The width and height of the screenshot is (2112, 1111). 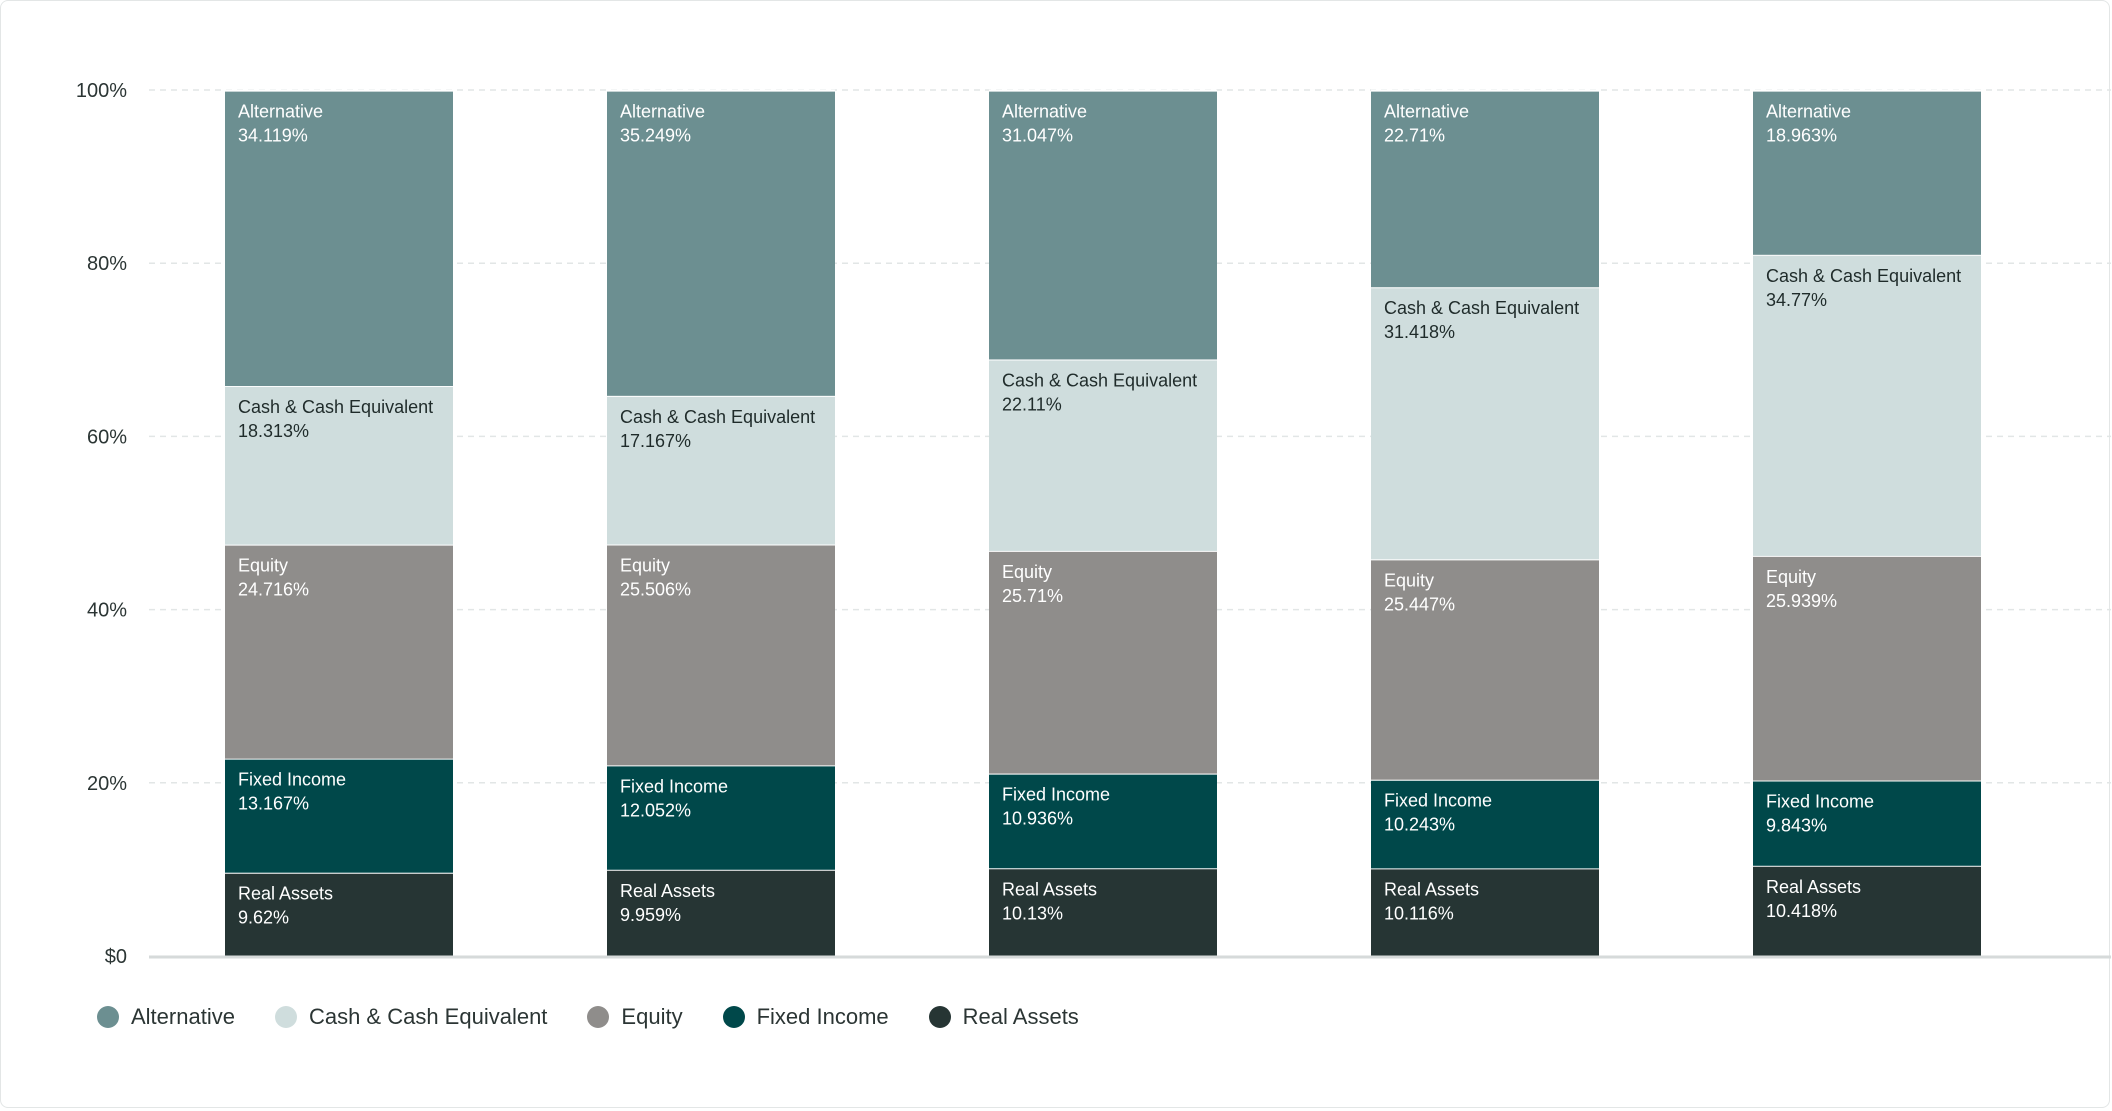 What do you see at coordinates (273, 431) in the screenshot?
I see `segment-value-label: 18.313%` at bounding box center [273, 431].